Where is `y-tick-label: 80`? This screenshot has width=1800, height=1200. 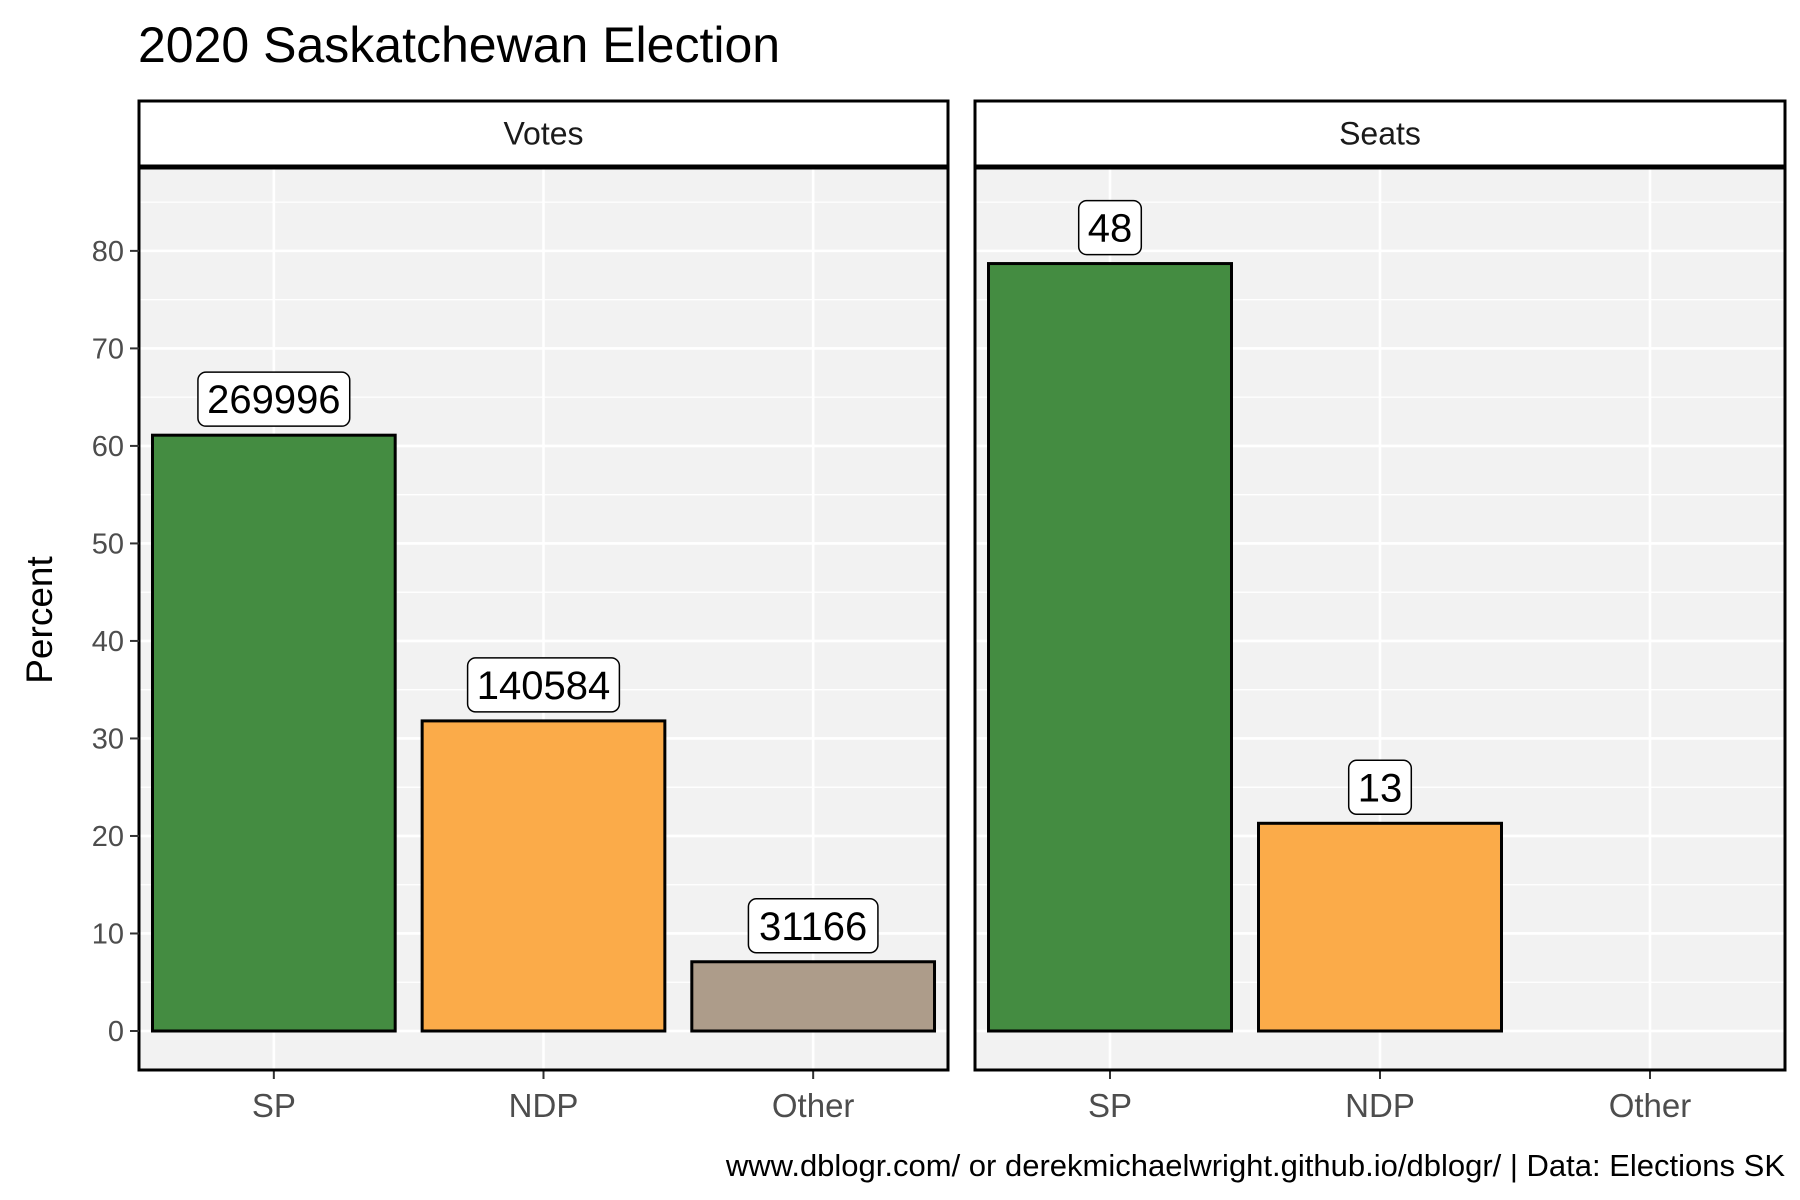 y-tick-label: 80 is located at coordinates (108, 252).